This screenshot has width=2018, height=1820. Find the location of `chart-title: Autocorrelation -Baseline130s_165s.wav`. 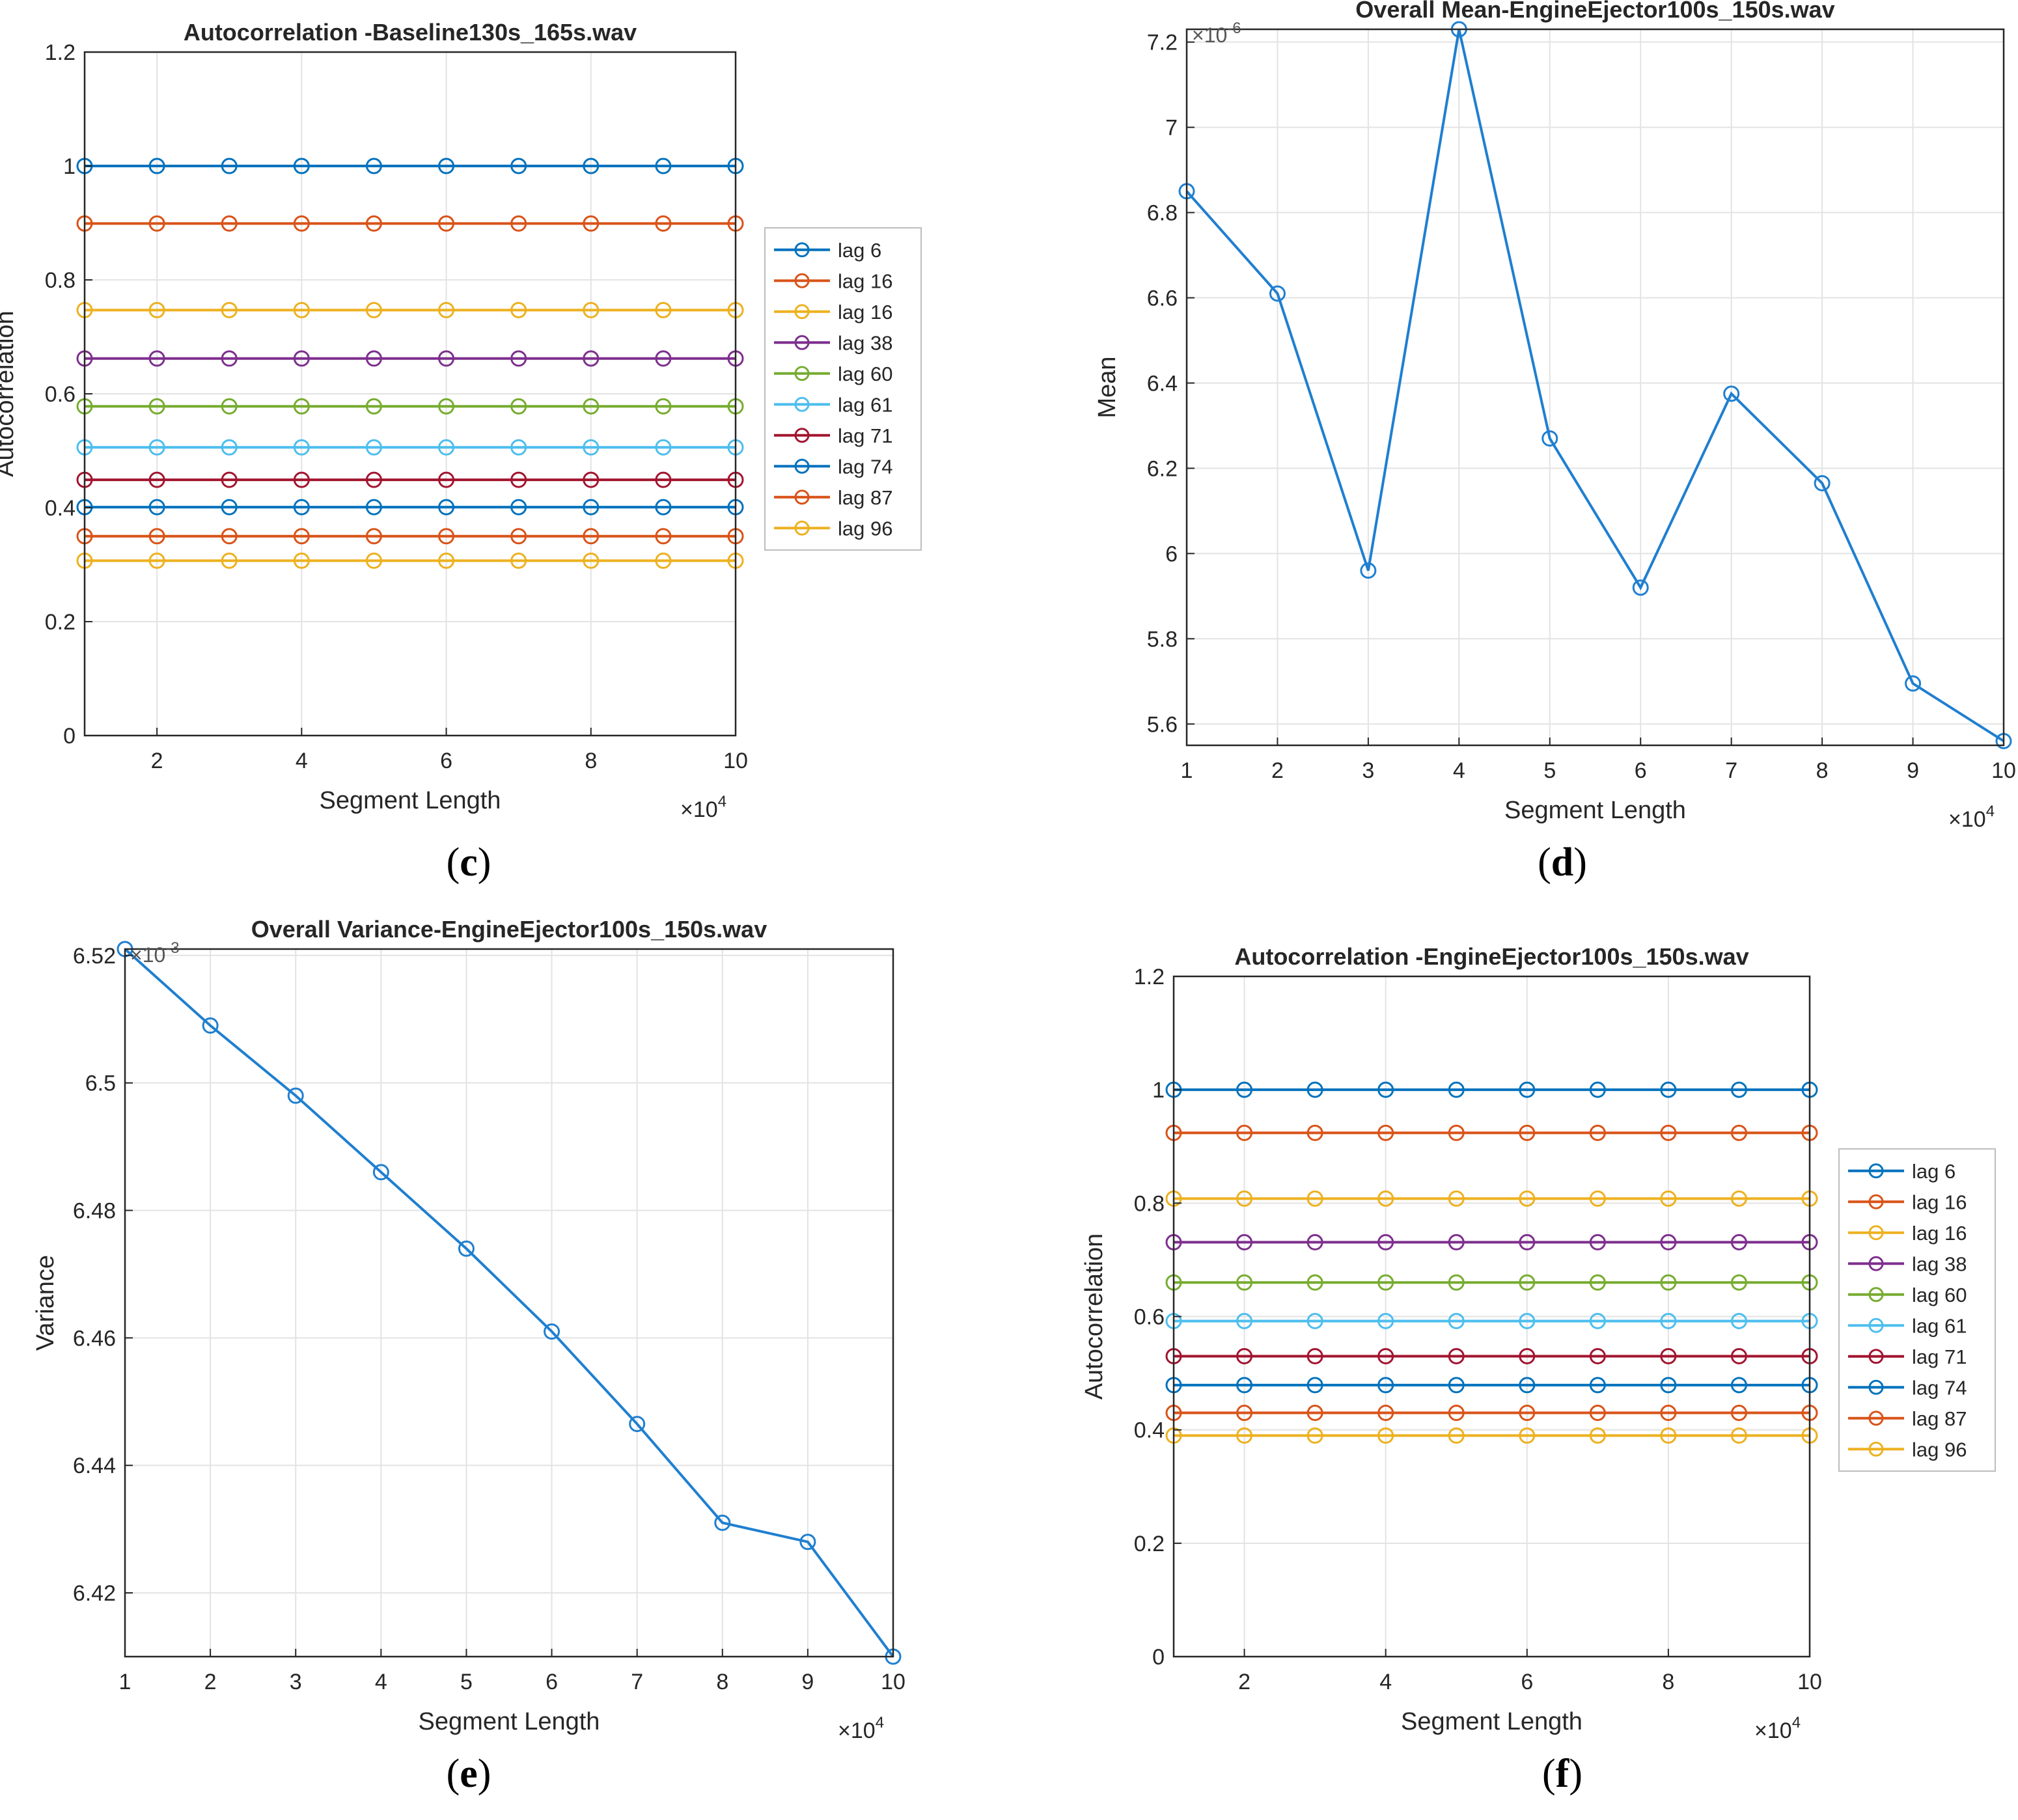

chart-title: Autocorrelation -Baseline130s_165s.wav is located at coordinates (411, 32).